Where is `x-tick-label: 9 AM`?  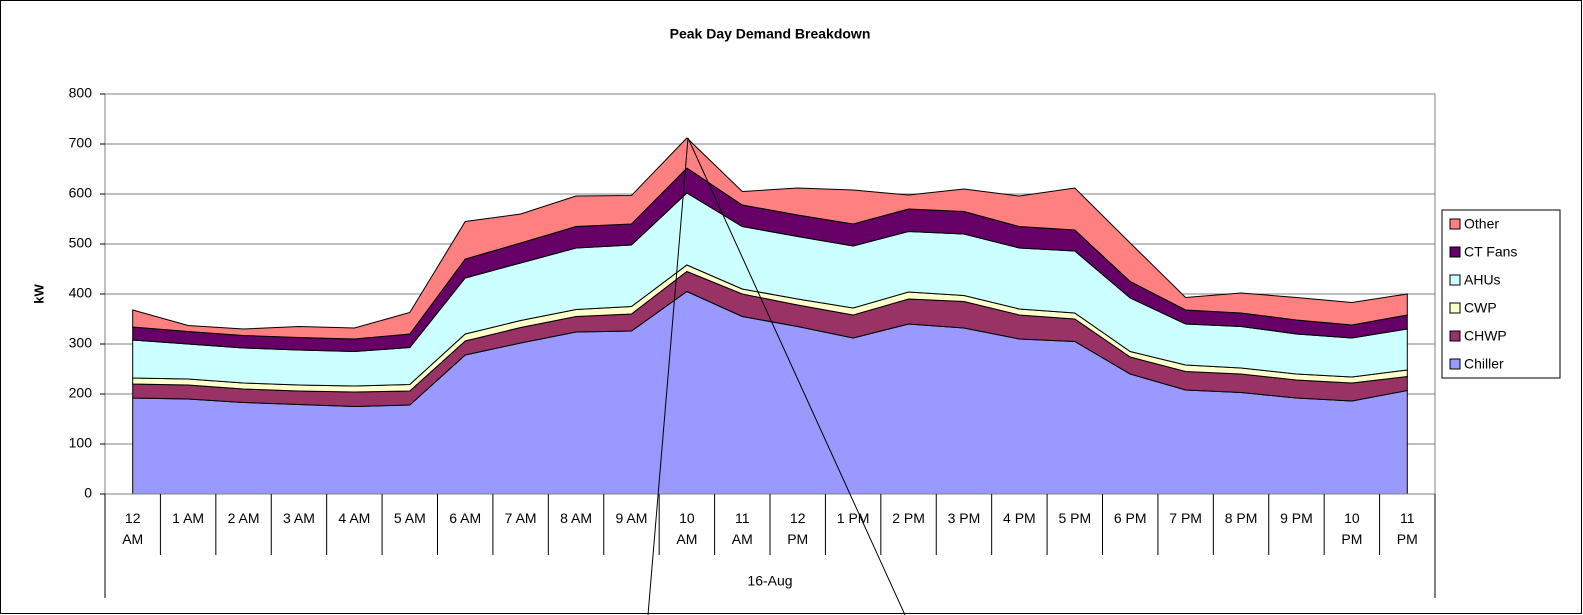
x-tick-label: 9 AM is located at coordinates (631, 518).